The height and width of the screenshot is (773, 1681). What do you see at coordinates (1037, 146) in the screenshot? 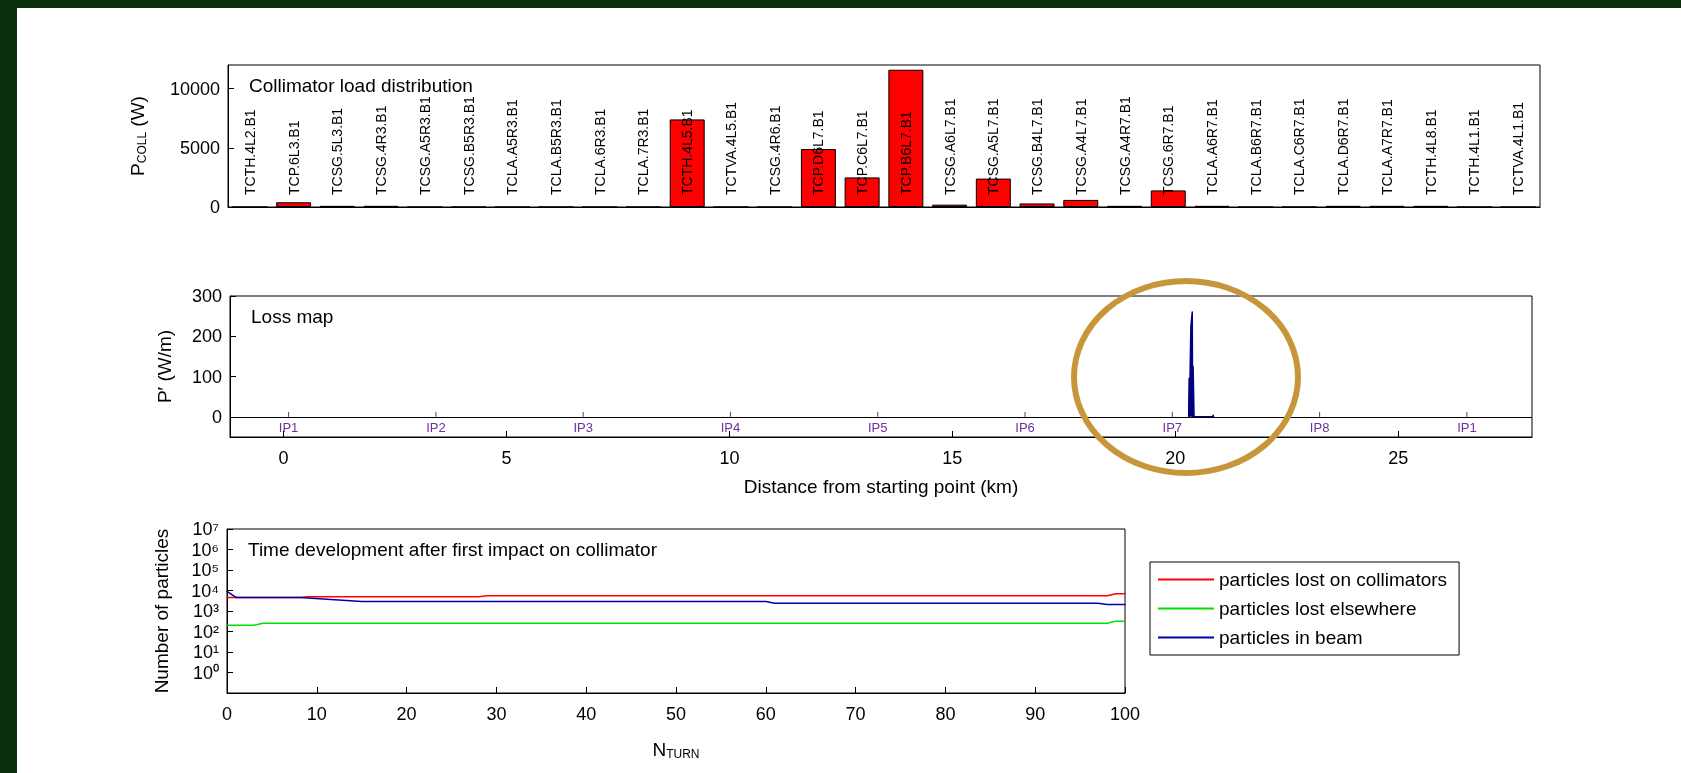
I see `x-tick-label: TCSG.B4L7.B1` at bounding box center [1037, 146].